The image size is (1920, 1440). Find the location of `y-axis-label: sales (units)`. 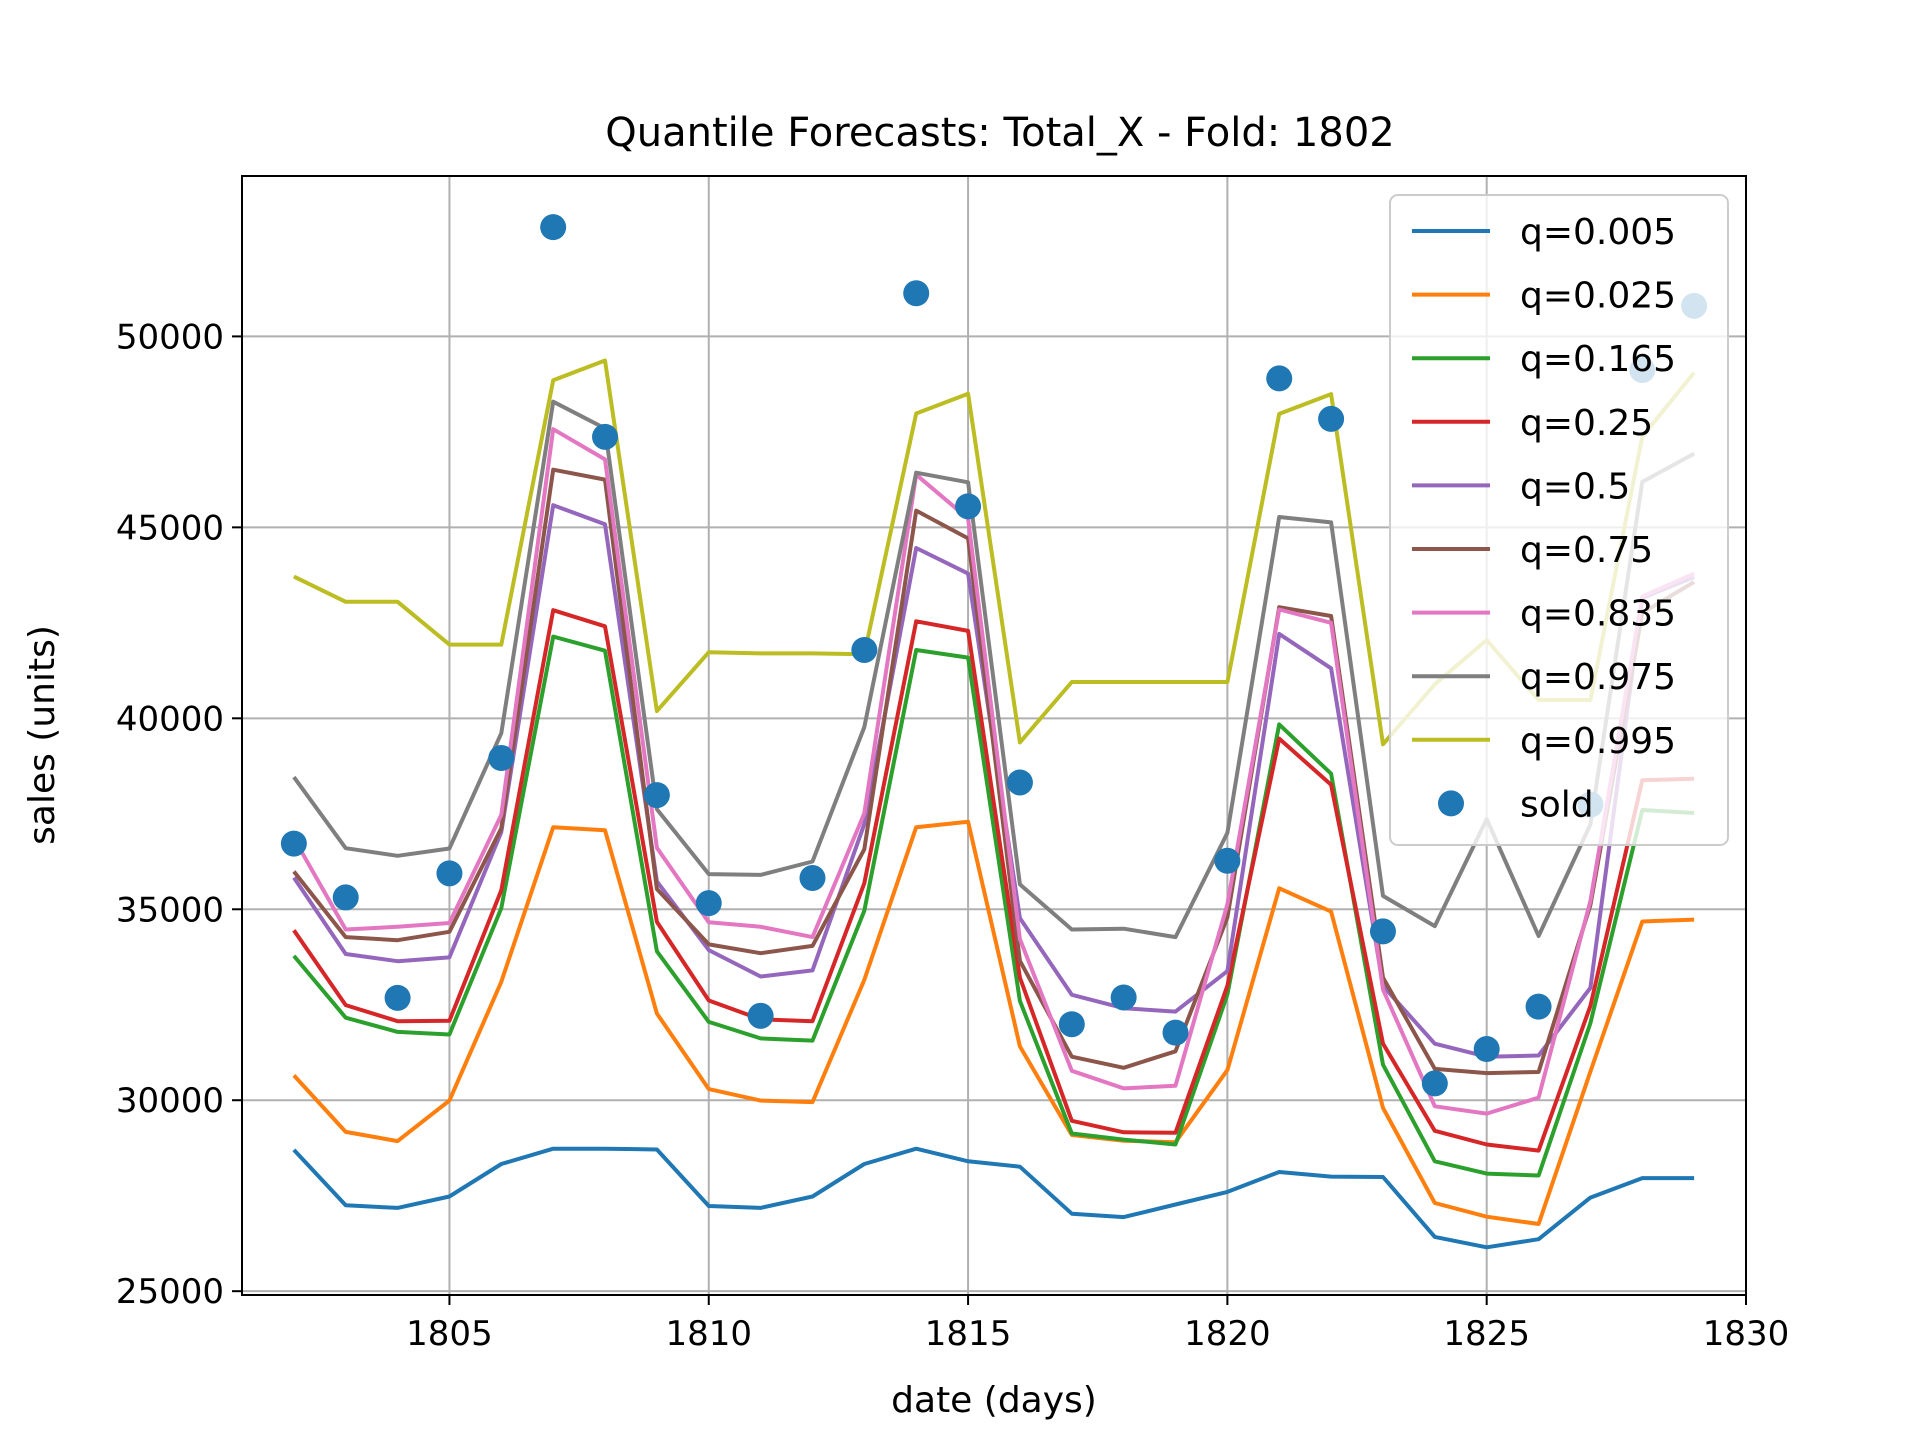

y-axis-label: sales (units) is located at coordinates (42, 735).